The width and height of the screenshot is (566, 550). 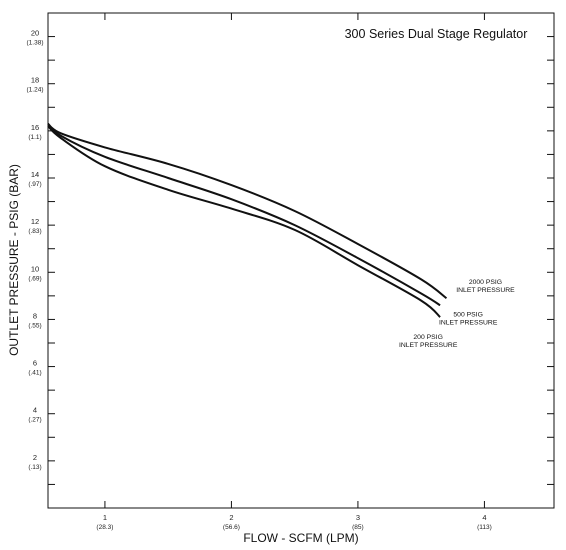 What do you see at coordinates (34, 278) in the screenshot?
I see `y-tick-sublabel: (.69)` at bounding box center [34, 278].